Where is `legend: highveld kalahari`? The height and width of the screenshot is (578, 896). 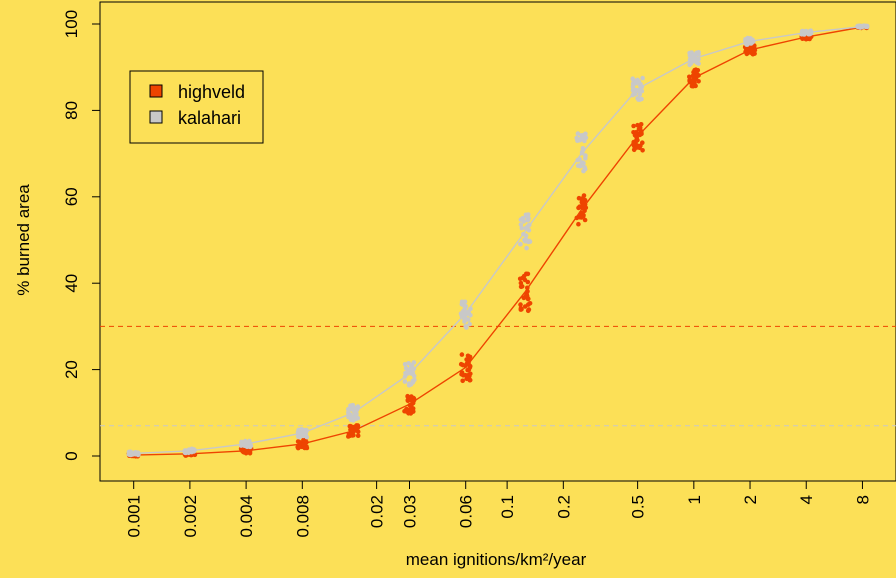
legend: highveld kalahari is located at coordinates (196, 107).